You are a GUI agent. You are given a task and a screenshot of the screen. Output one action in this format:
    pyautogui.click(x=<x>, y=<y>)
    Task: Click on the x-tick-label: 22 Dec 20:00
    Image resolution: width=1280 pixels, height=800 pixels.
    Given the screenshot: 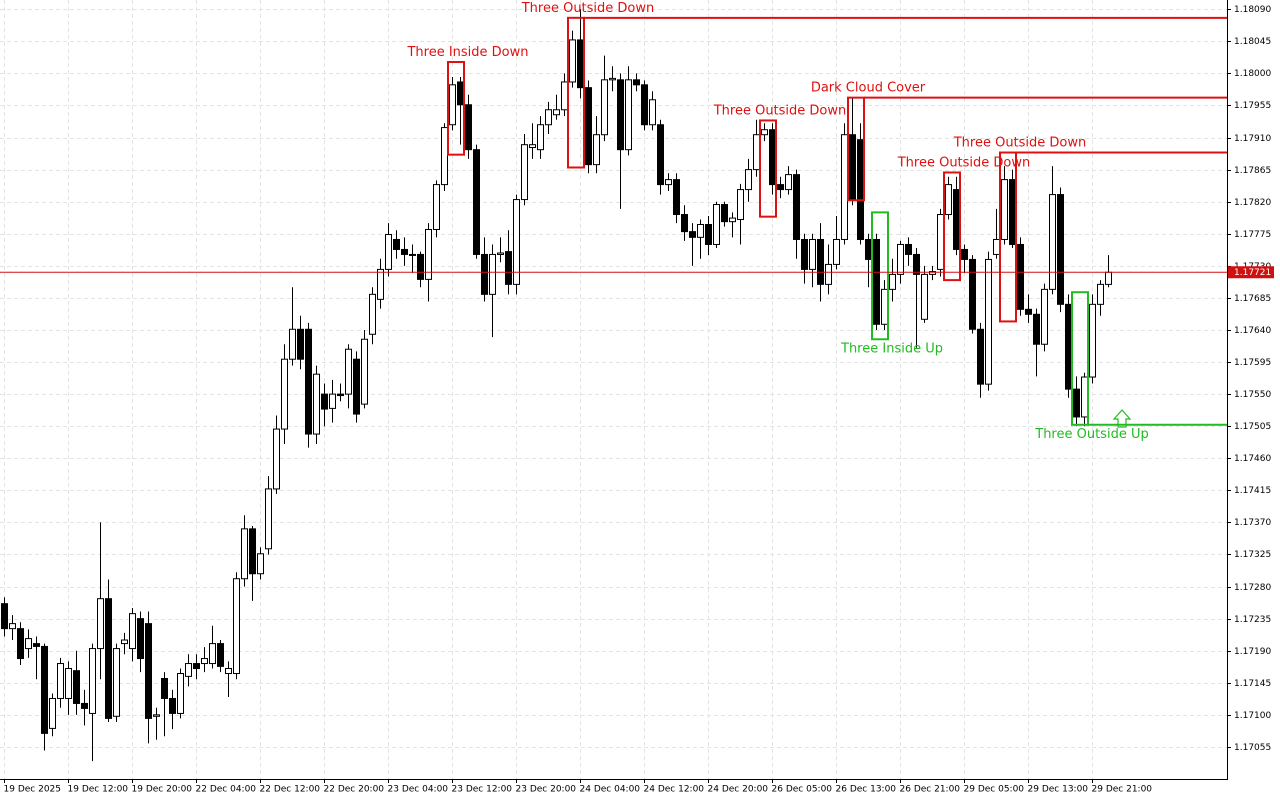 What is the action you would take?
    pyautogui.click(x=354, y=790)
    